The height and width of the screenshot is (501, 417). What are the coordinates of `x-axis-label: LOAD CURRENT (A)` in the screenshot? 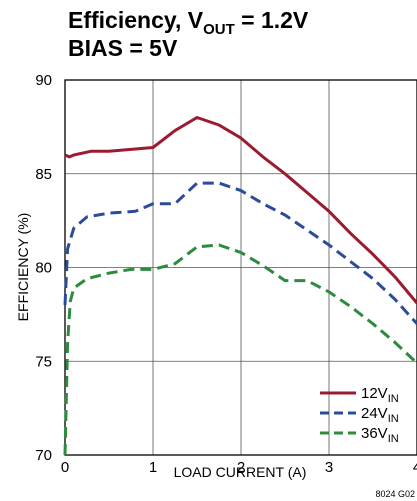 It's located at (240, 472).